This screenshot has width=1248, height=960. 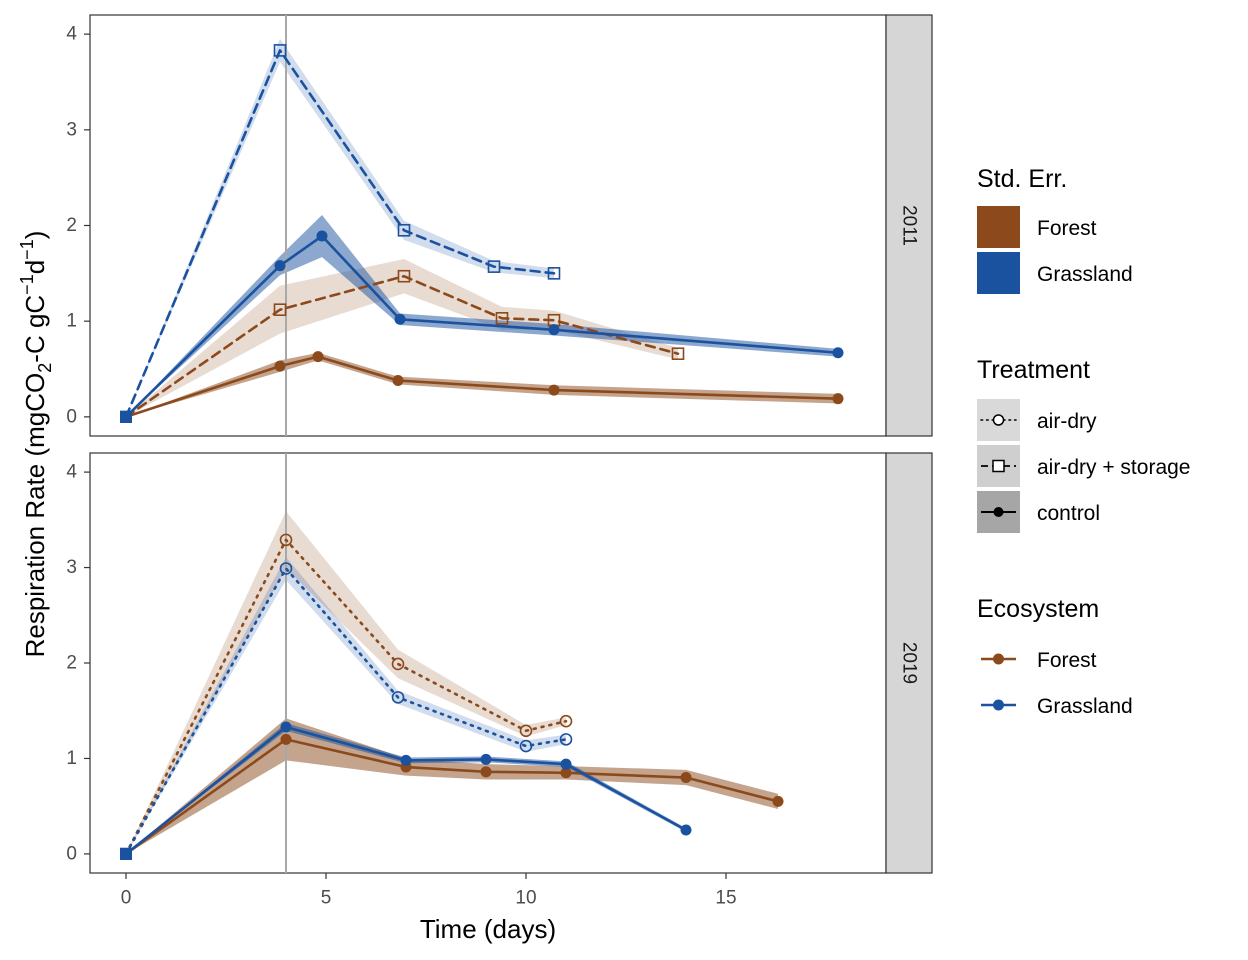 I want to click on panel-2011-y-tick-label-3: 3, so click(x=71, y=129).